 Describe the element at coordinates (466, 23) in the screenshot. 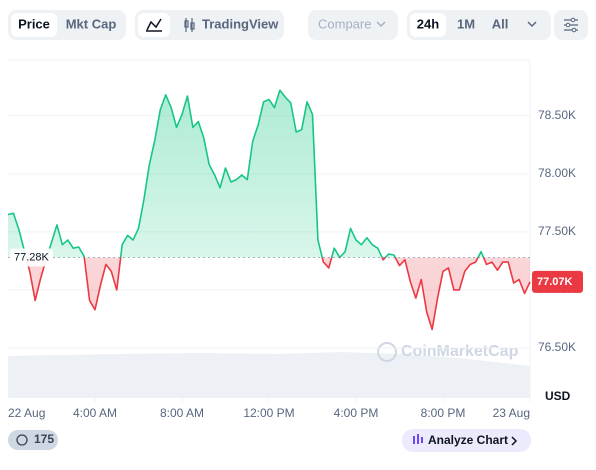

I see `range-1m: 1M` at that location.